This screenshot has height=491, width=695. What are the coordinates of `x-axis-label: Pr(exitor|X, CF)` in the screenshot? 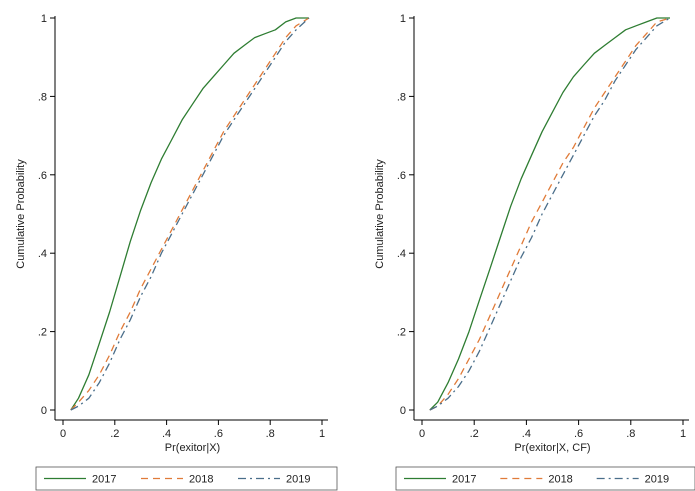 It's located at (552, 448).